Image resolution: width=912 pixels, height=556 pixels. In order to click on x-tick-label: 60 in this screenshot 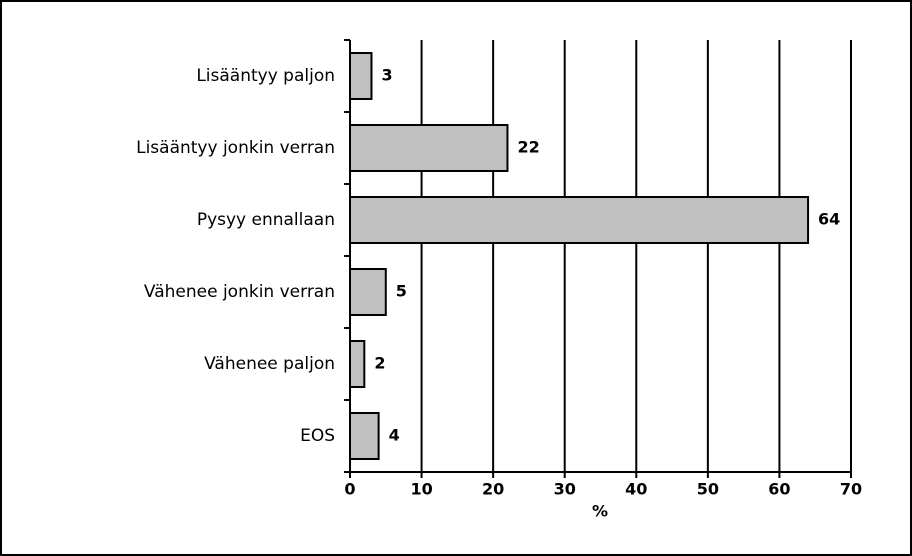, I will do `click(779, 489)`.